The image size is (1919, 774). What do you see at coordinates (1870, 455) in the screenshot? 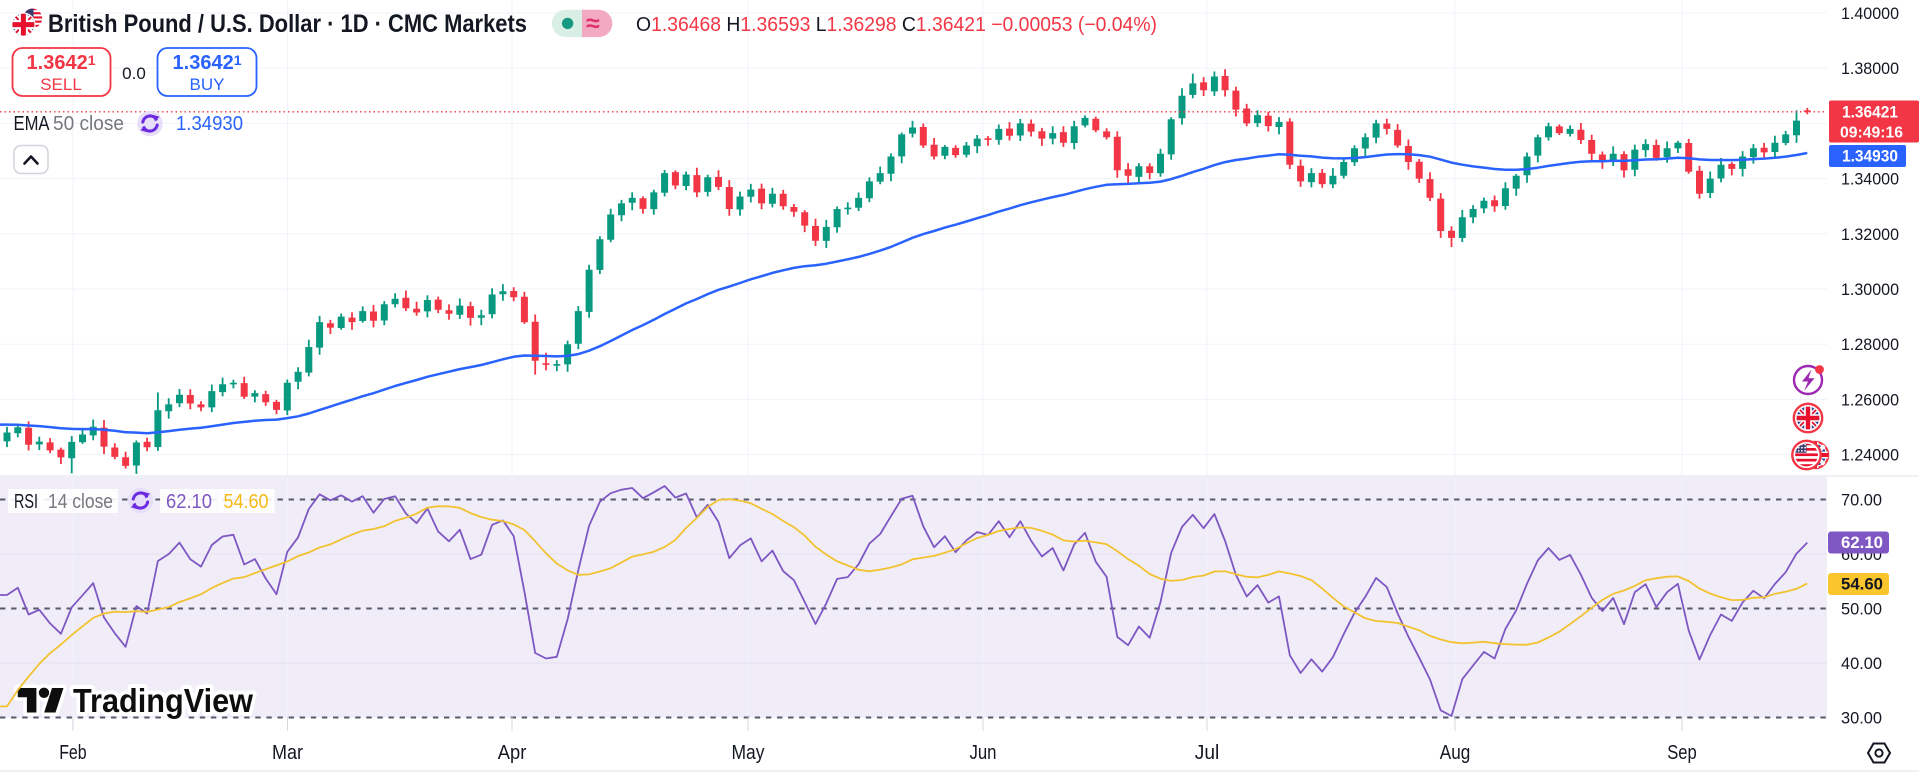
I see `svg-text: 1.24000` at bounding box center [1870, 455].